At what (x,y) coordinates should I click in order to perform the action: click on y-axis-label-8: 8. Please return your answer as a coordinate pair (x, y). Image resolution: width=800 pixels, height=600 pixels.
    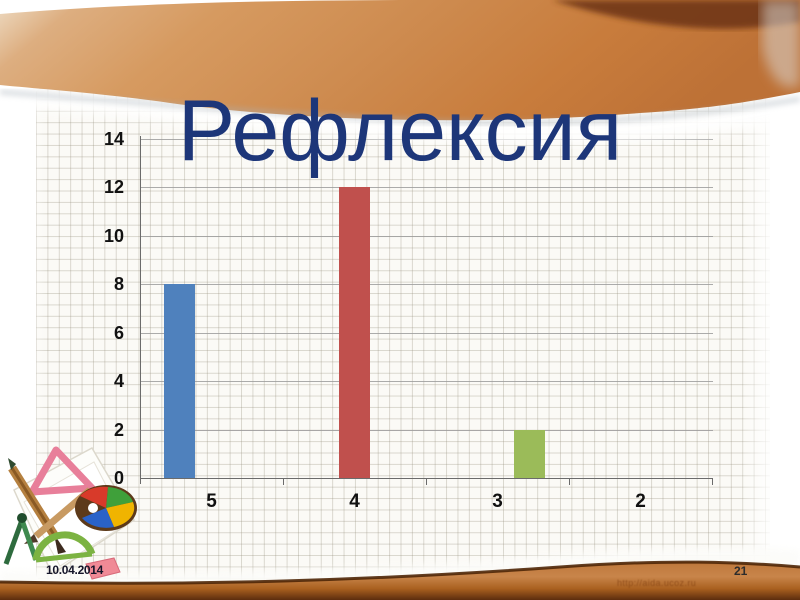
    Looking at the image, I should click on (118, 284).